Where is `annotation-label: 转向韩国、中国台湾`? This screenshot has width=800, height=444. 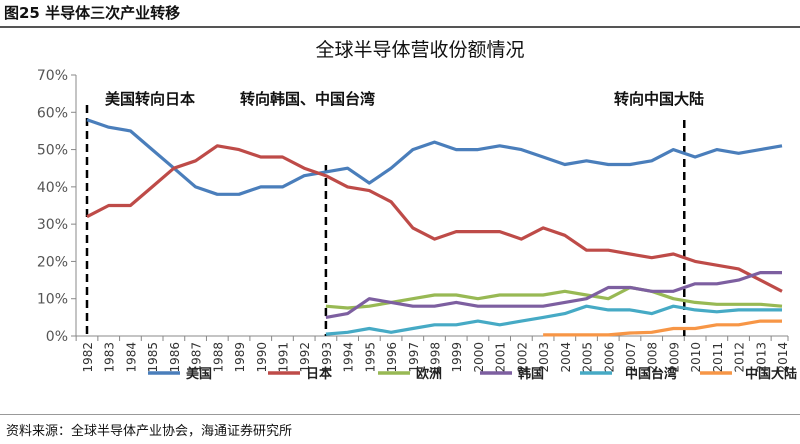 annotation-label: 转向韩国、中国台湾 is located at coordinates (307, 99).